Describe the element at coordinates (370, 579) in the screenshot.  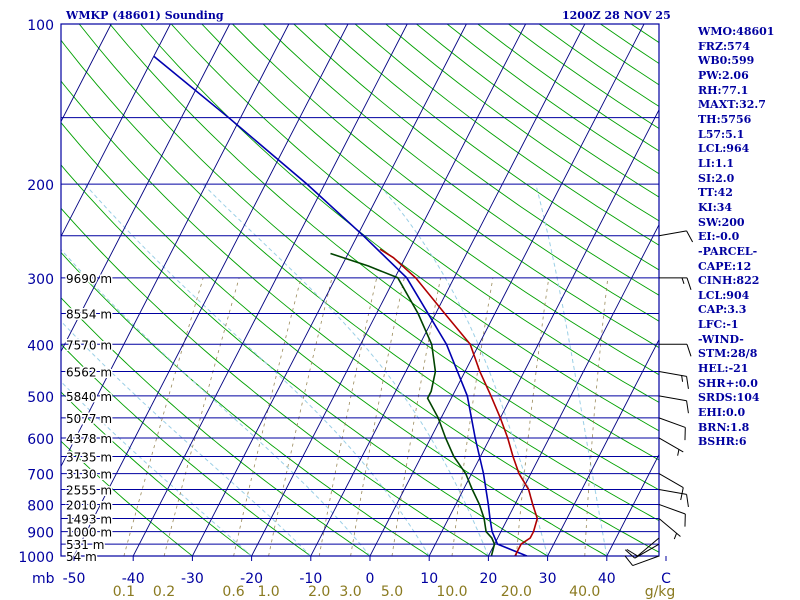
I see `temp-tick-label: 0` at that location.